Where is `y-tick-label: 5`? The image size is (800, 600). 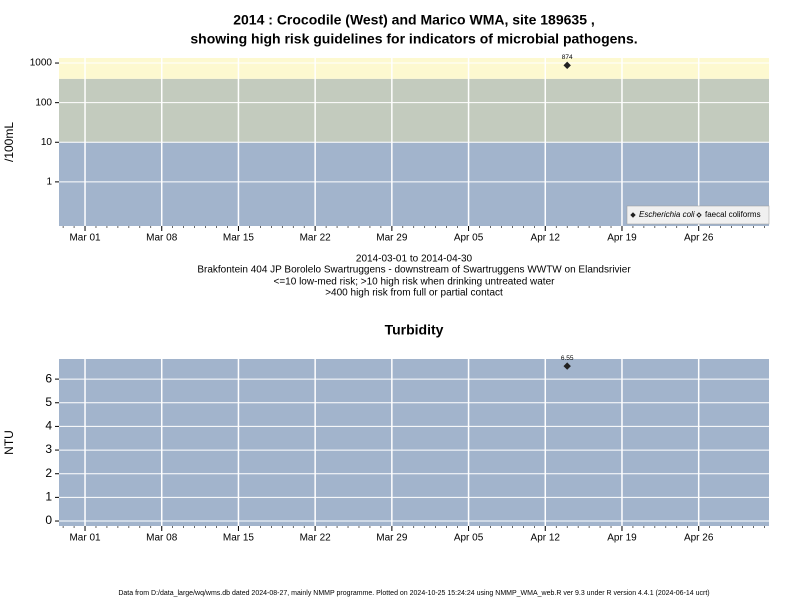
y-tick-label: 5 is located at coordinates (48, 402).